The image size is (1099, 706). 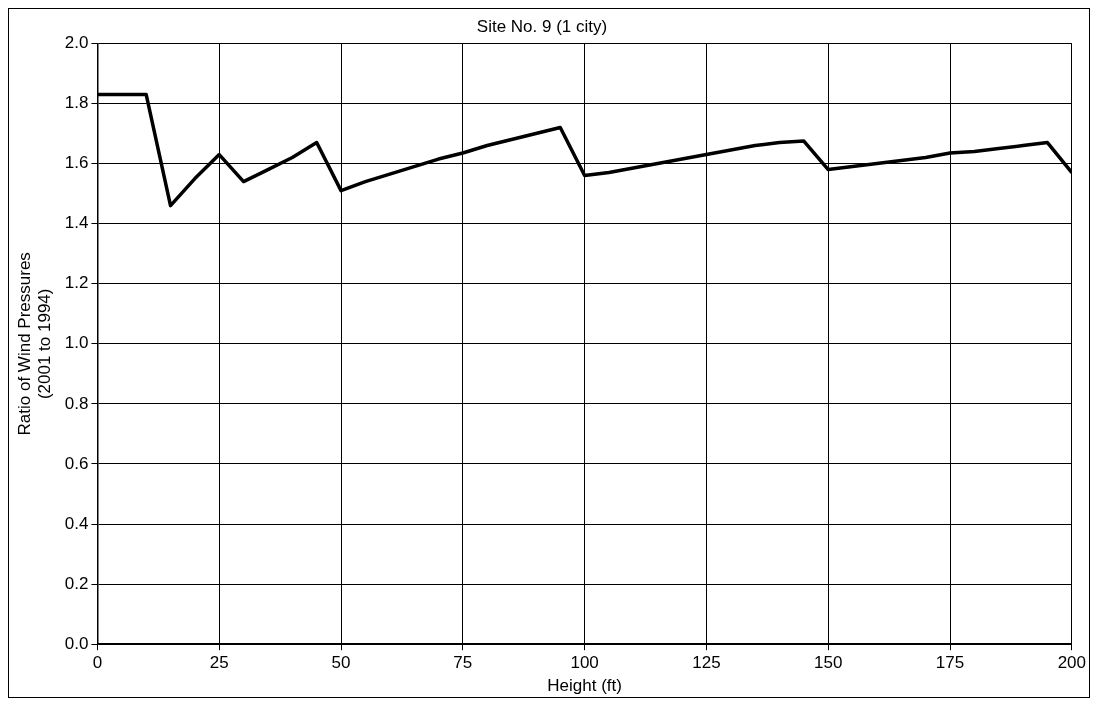 What do you see at coordinates (219, 663) in the screenshot?
I see `x-tick-label: 25` at bounding box center [219, 663].